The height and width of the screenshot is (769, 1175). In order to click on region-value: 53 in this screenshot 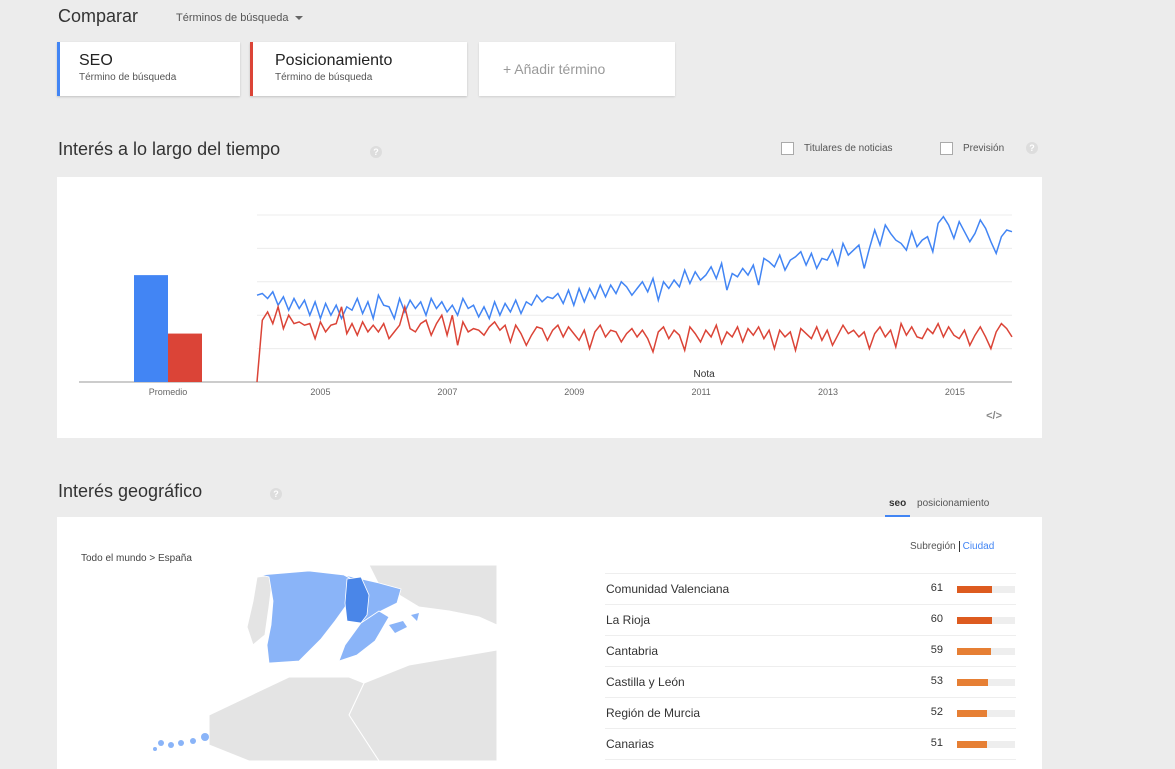, I will do `click(936, 681)`.